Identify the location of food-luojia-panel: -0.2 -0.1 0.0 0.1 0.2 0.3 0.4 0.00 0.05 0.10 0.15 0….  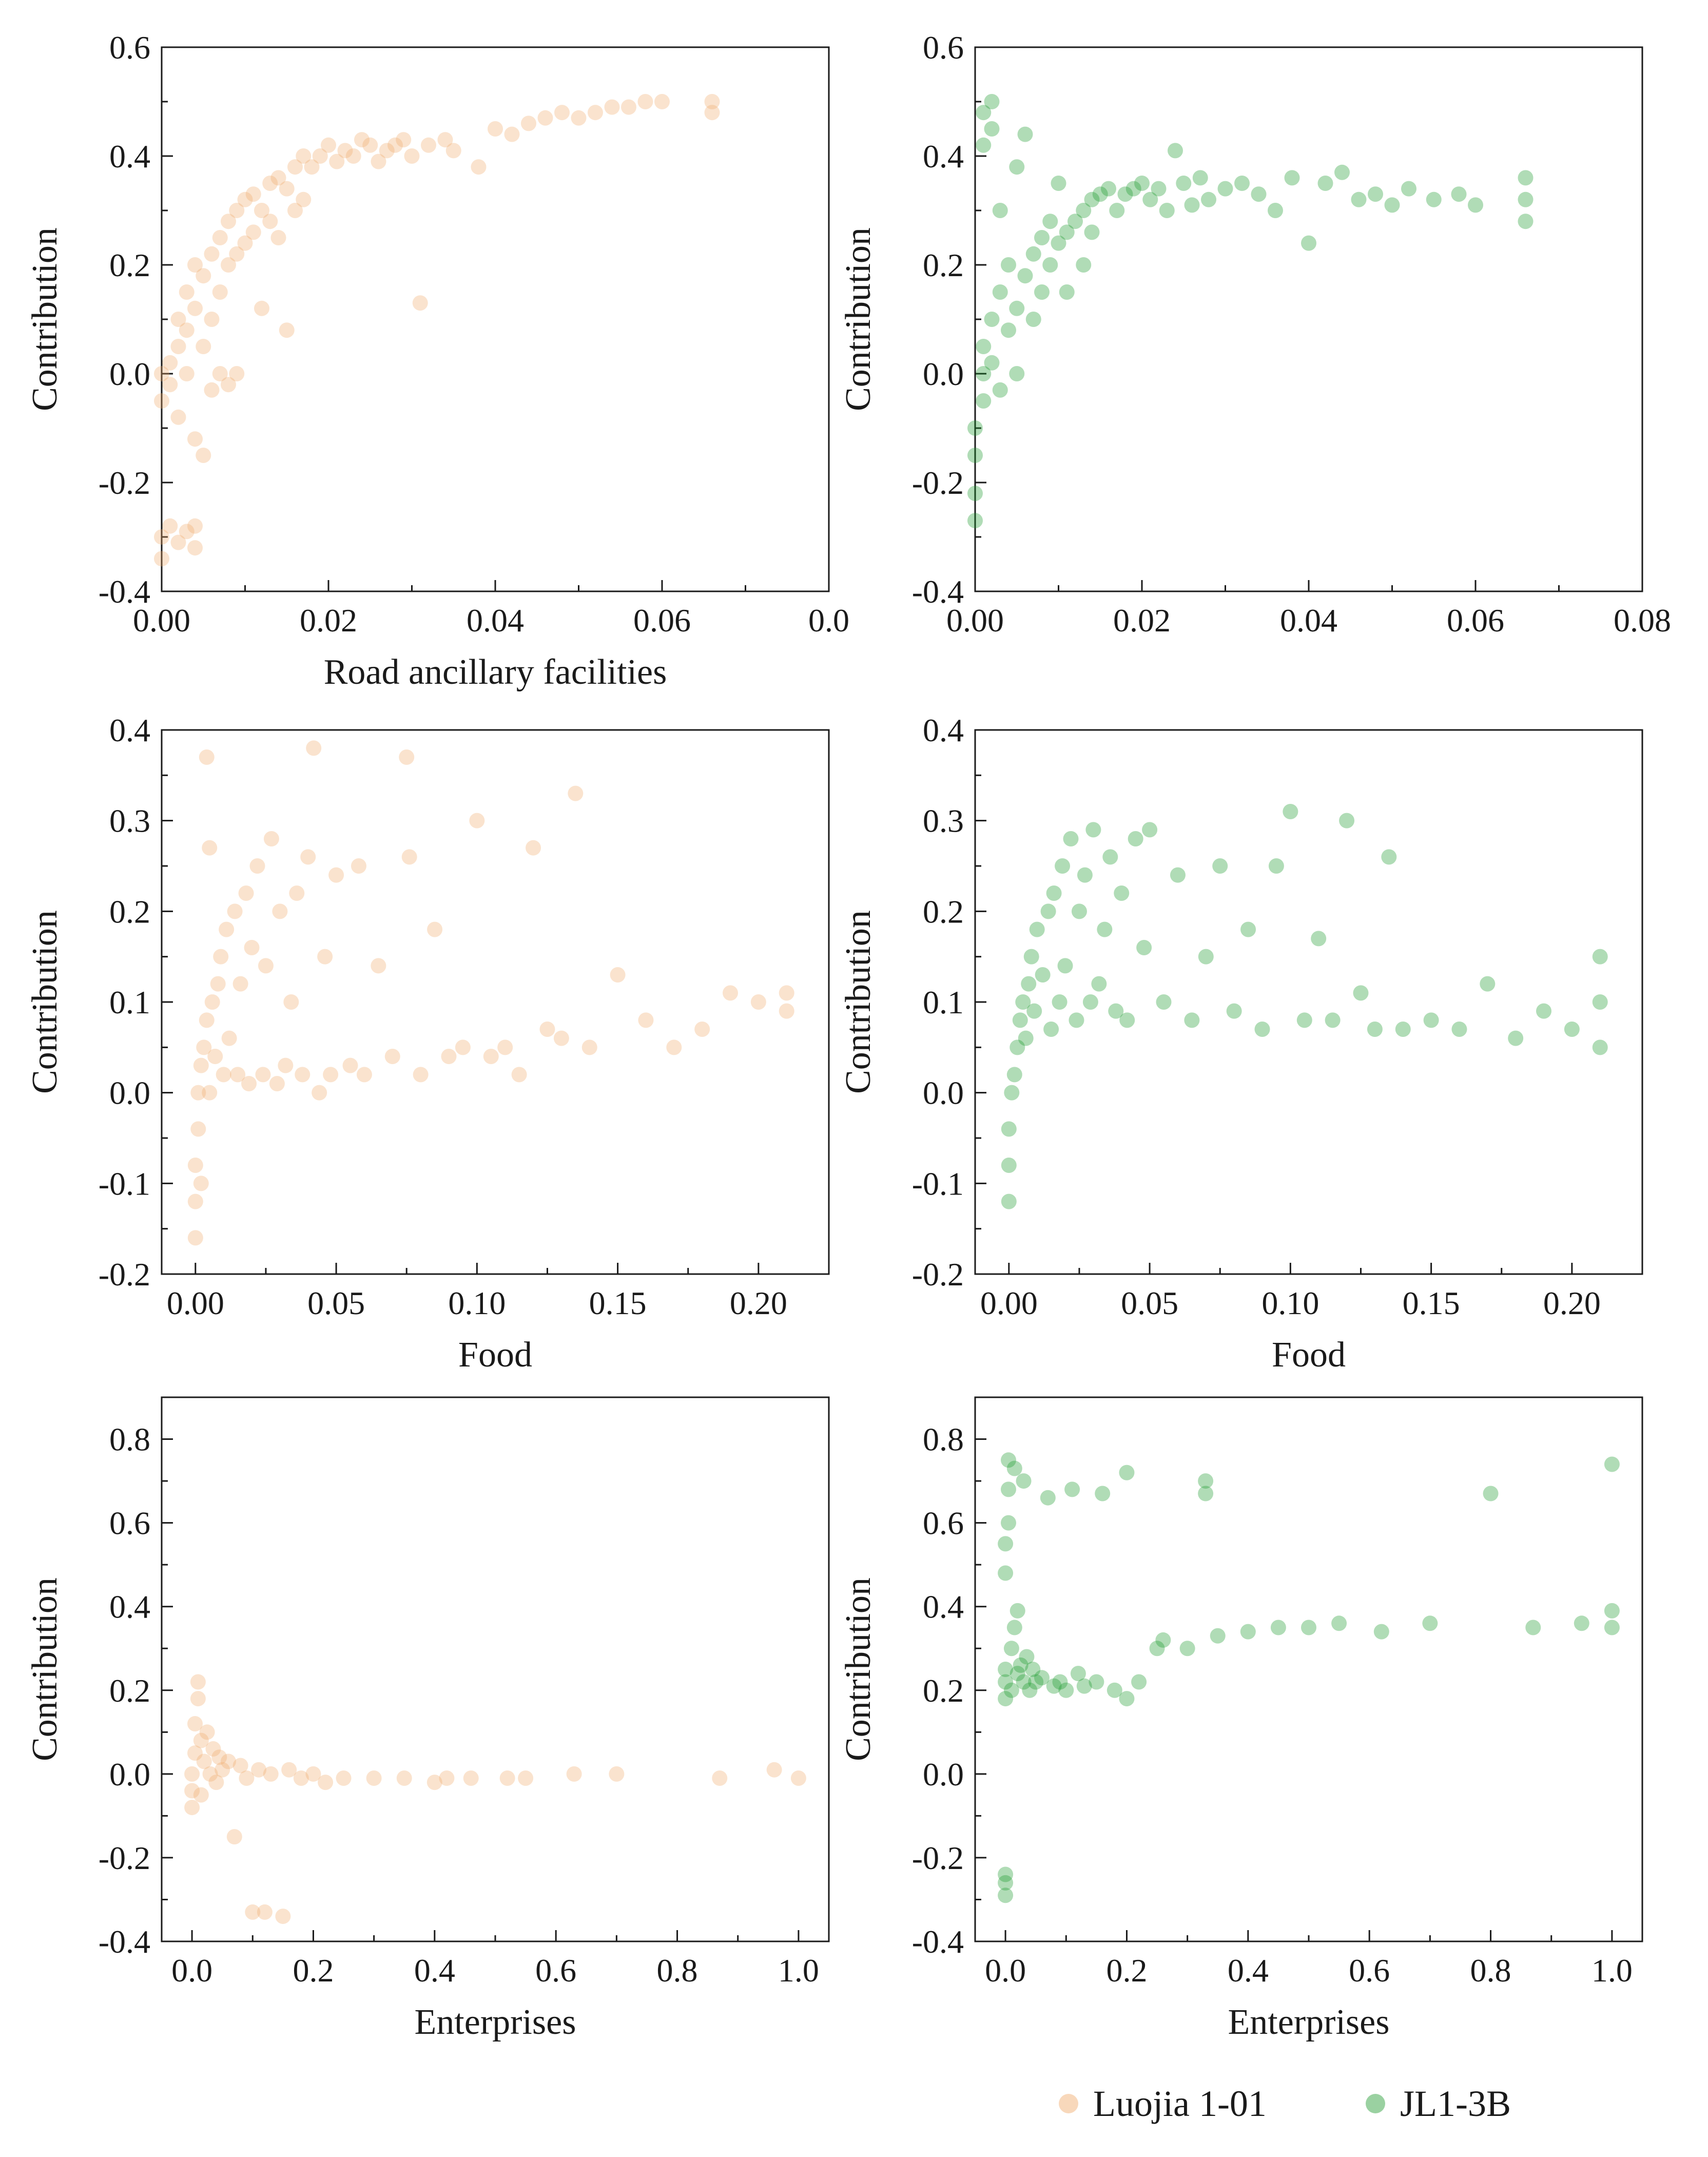
(427, 1043).